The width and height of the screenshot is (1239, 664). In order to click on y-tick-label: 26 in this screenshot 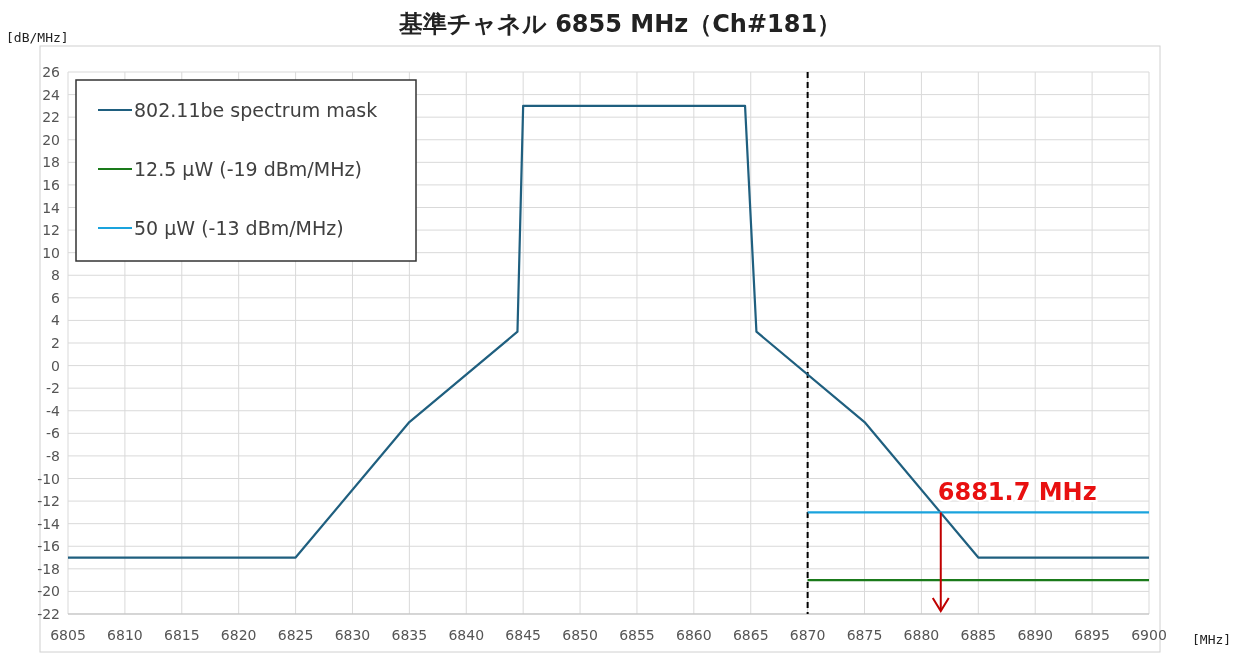, I will do `click(51, 72)`.